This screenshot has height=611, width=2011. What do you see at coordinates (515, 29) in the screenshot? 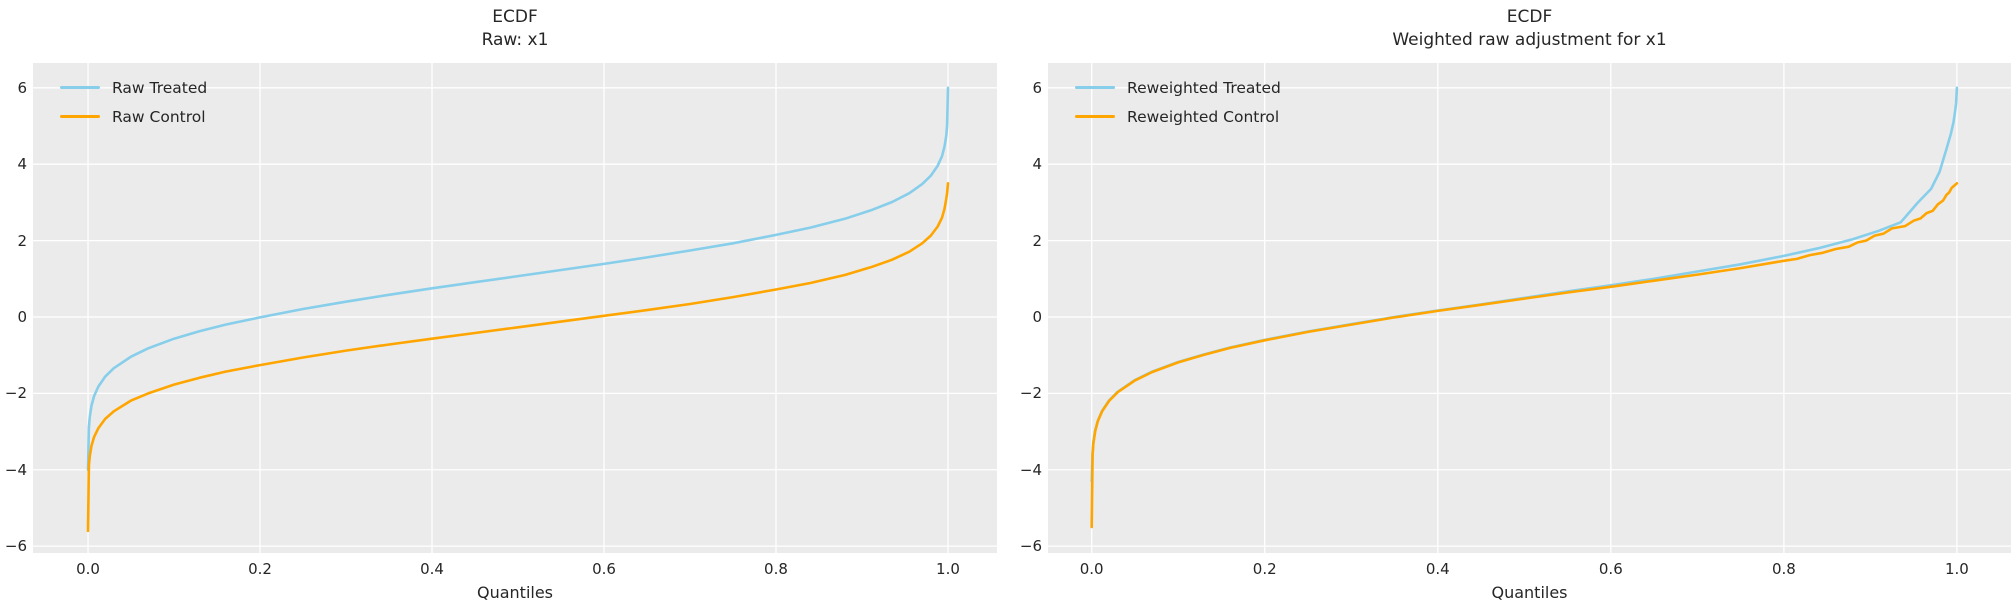
I see `chart-title: ECDF Raw: x1` at bounding box center [515, 29].